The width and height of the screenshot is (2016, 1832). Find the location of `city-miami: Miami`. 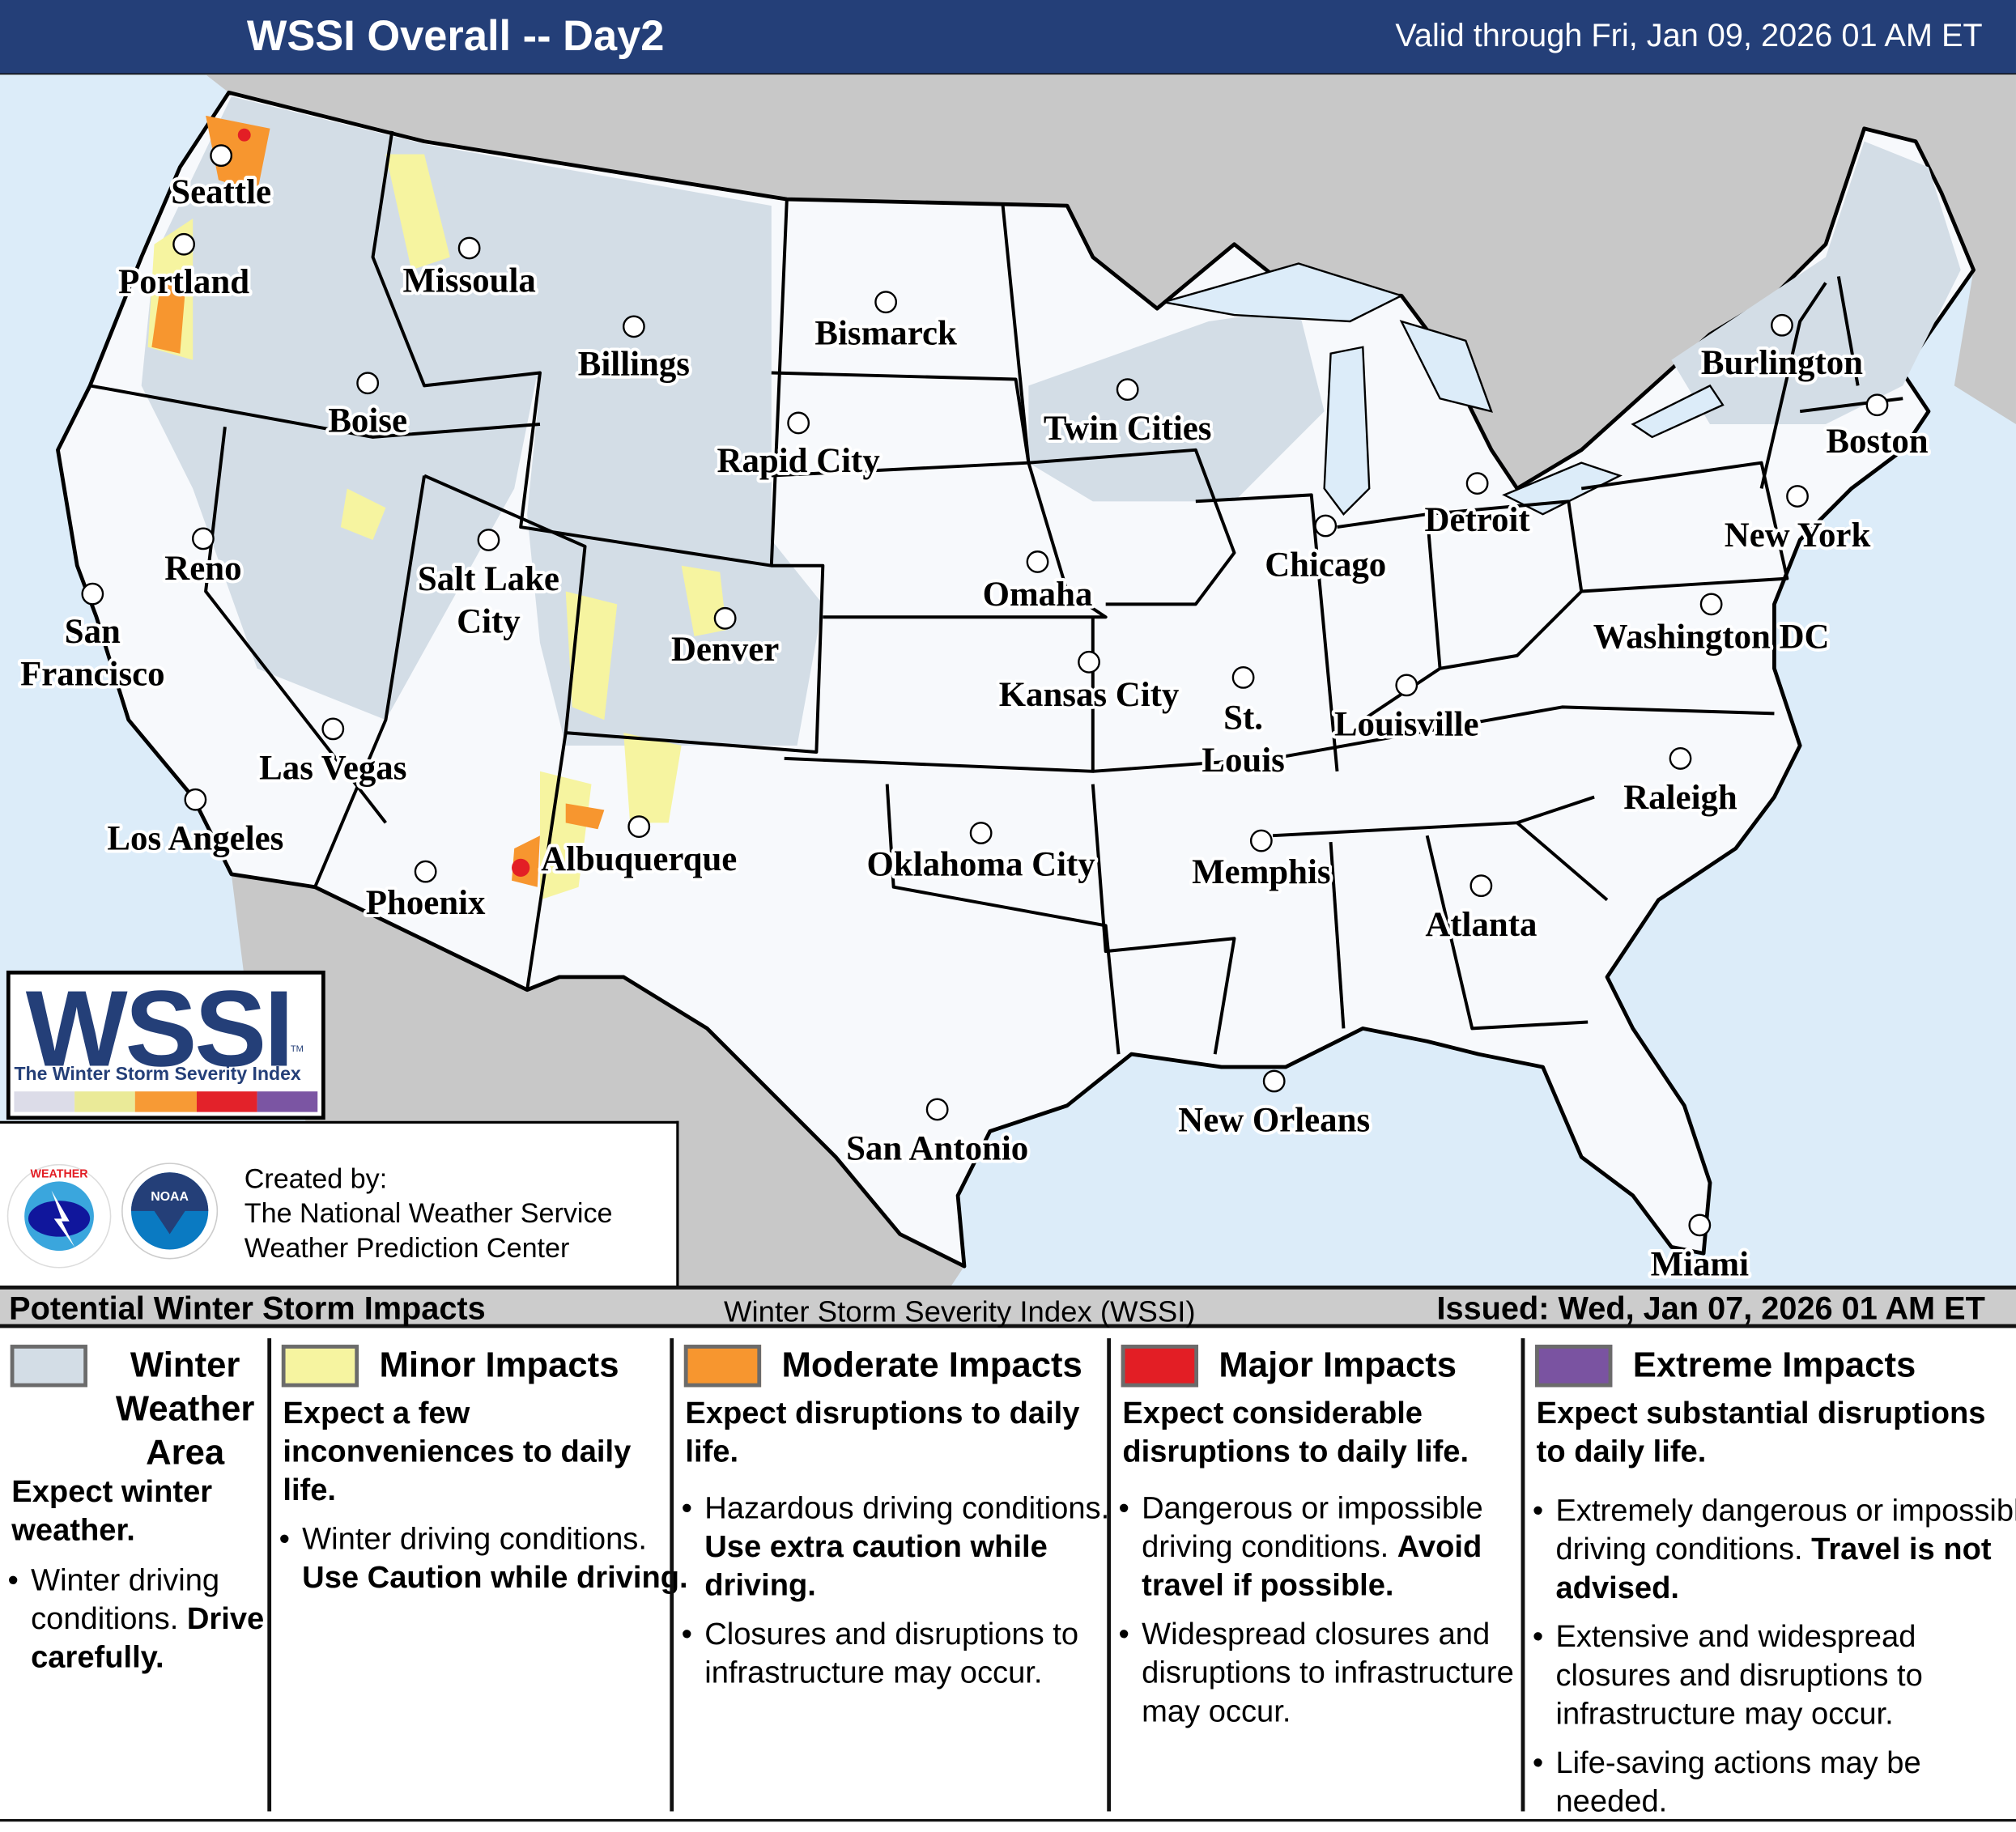

city-miami: Miami is located at coordinates (1700, 1250).